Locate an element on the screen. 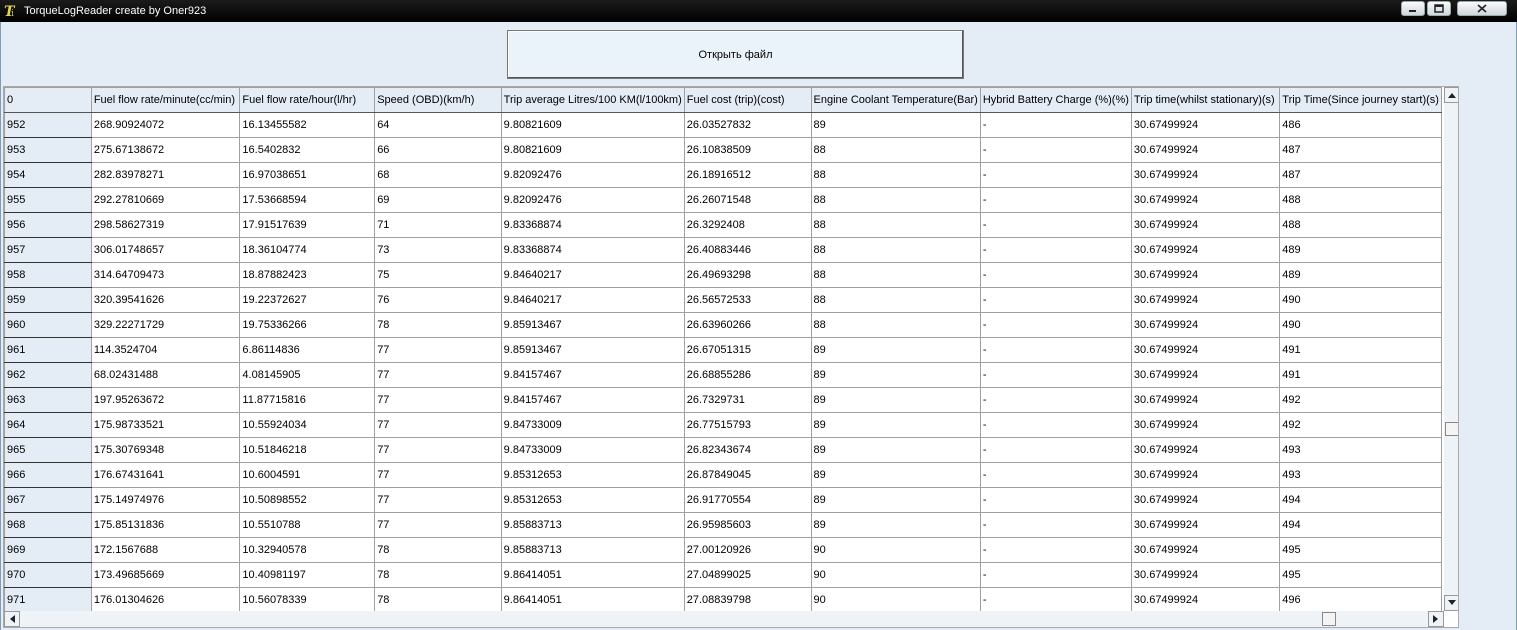  table-cell: 26.91770554 is located at coordinates (747, 500).